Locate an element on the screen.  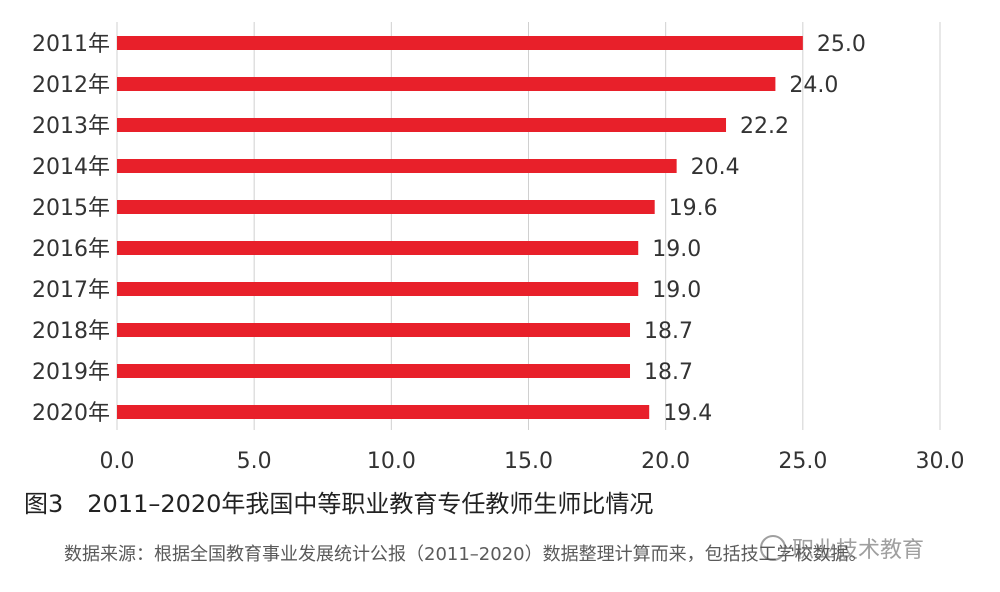
category-label: 2016年 is located at coordinates (71, 249).